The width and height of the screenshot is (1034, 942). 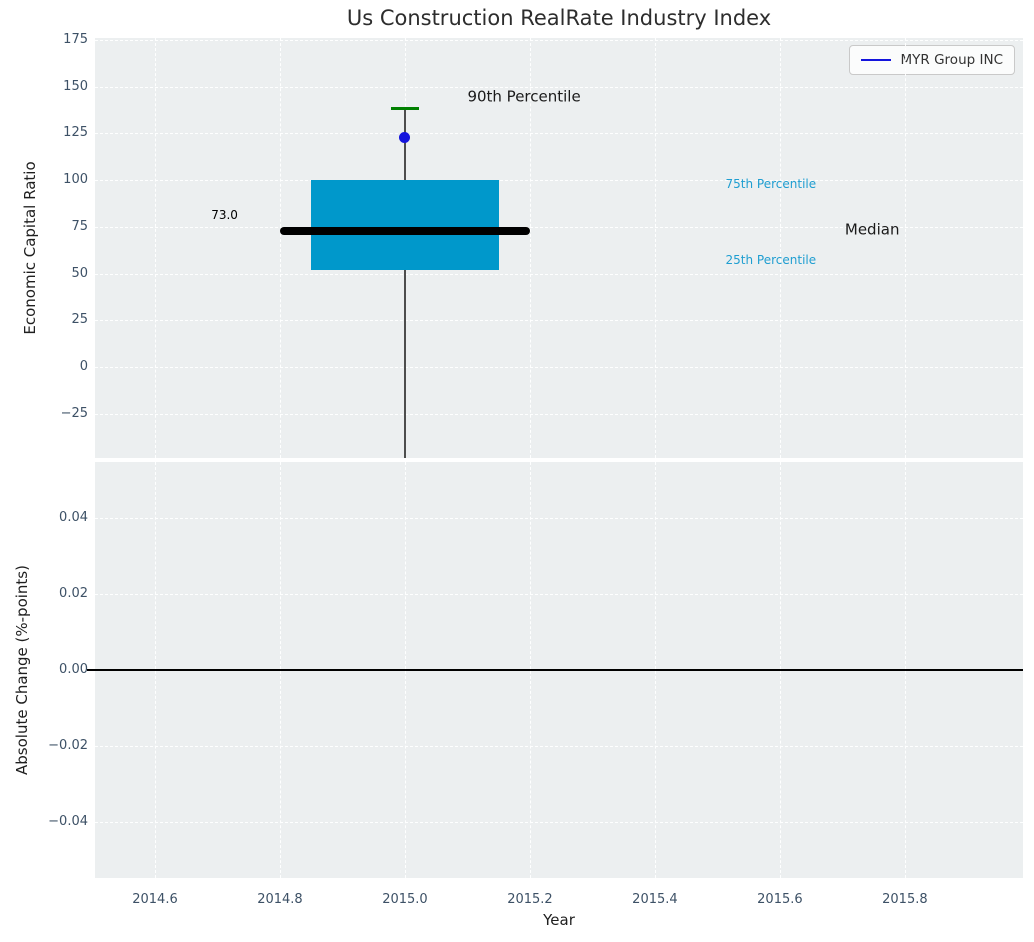 I want to click on legend-label: MYR Group INC, so click(x=951, y=60).